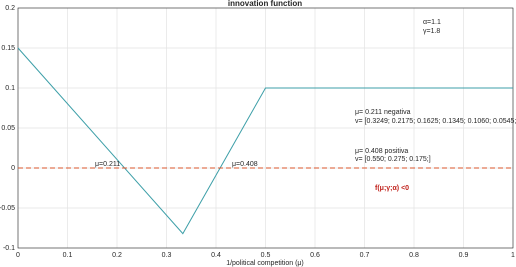 The image size is (516, 267). I want to click on x-tick-label: 0.3, so click(167, 255).